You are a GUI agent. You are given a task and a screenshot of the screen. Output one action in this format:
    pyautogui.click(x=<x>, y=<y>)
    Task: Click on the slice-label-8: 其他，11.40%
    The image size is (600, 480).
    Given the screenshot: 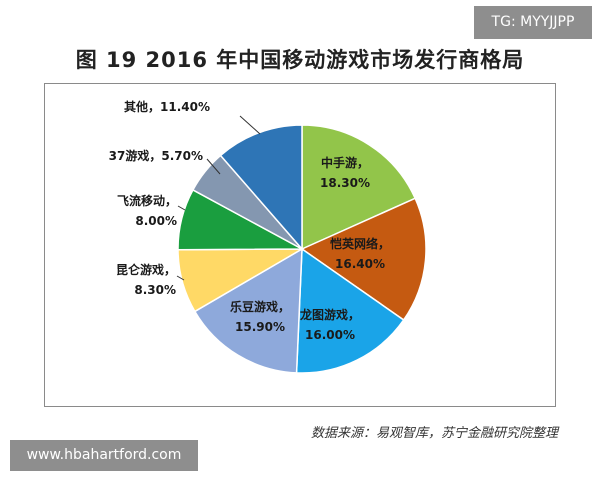 What is the action you would take?
    pyautogui.click(x=167, y=106)
    